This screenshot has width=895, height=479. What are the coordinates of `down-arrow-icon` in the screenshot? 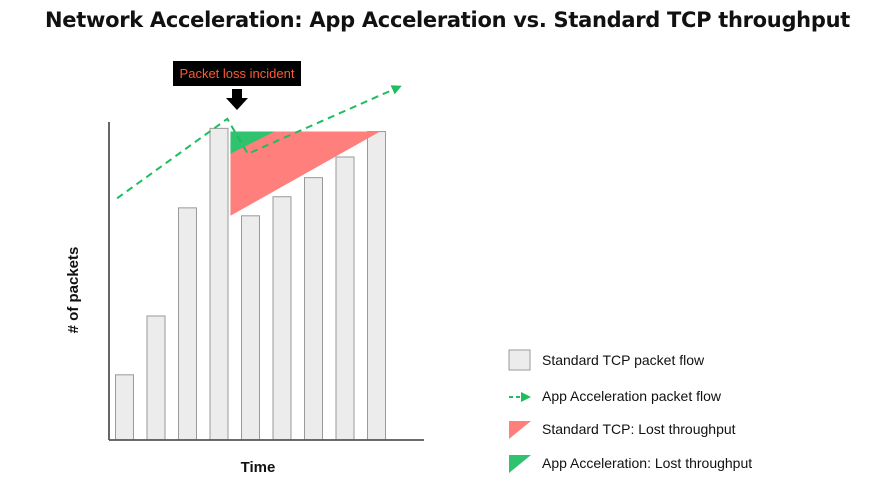 It's located at (237, 99).